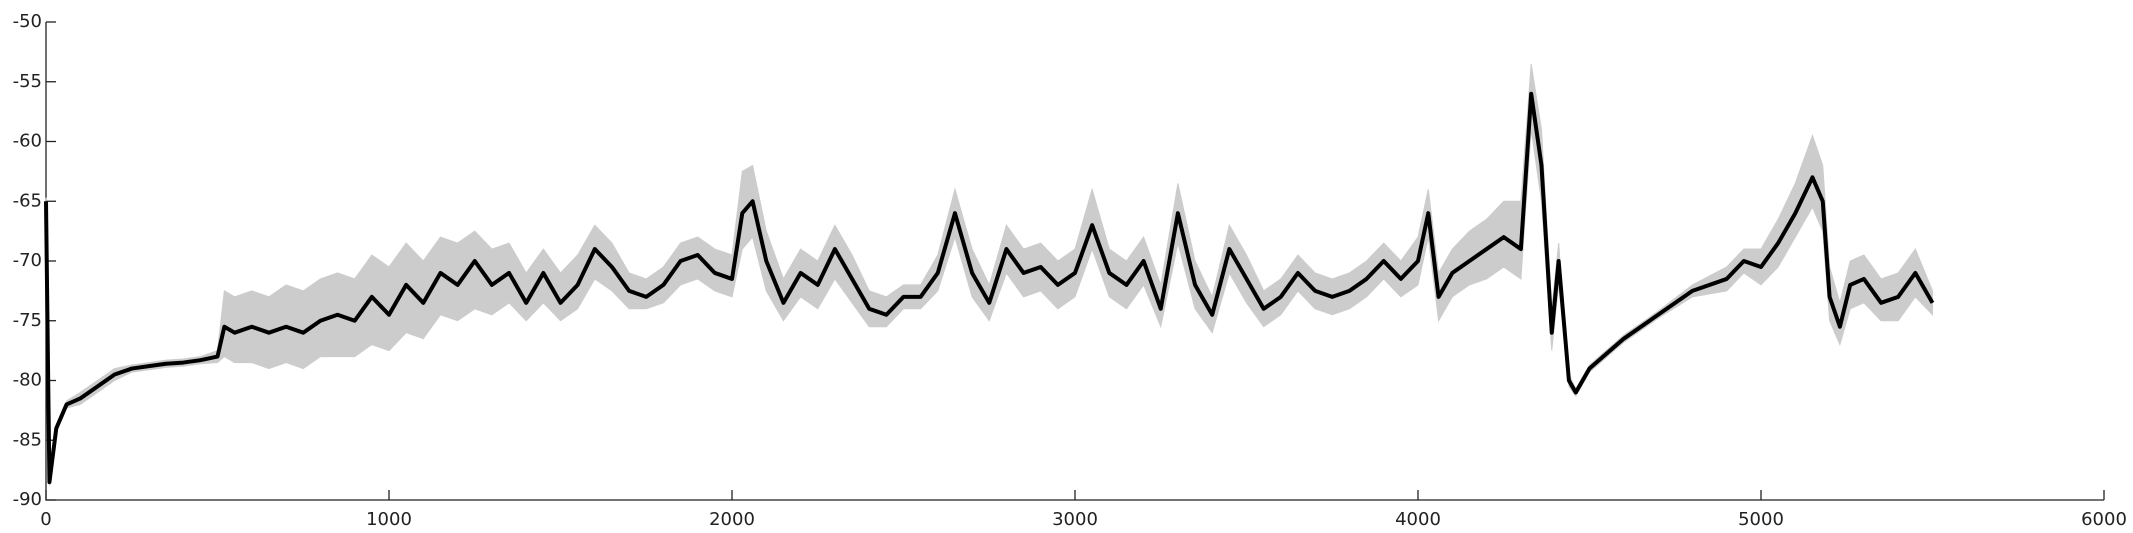 The image size is (2133, 533). Describe the element at coordinates (2104, 519) in the screenshot. I see `x-tick-label: 6000` at that location.